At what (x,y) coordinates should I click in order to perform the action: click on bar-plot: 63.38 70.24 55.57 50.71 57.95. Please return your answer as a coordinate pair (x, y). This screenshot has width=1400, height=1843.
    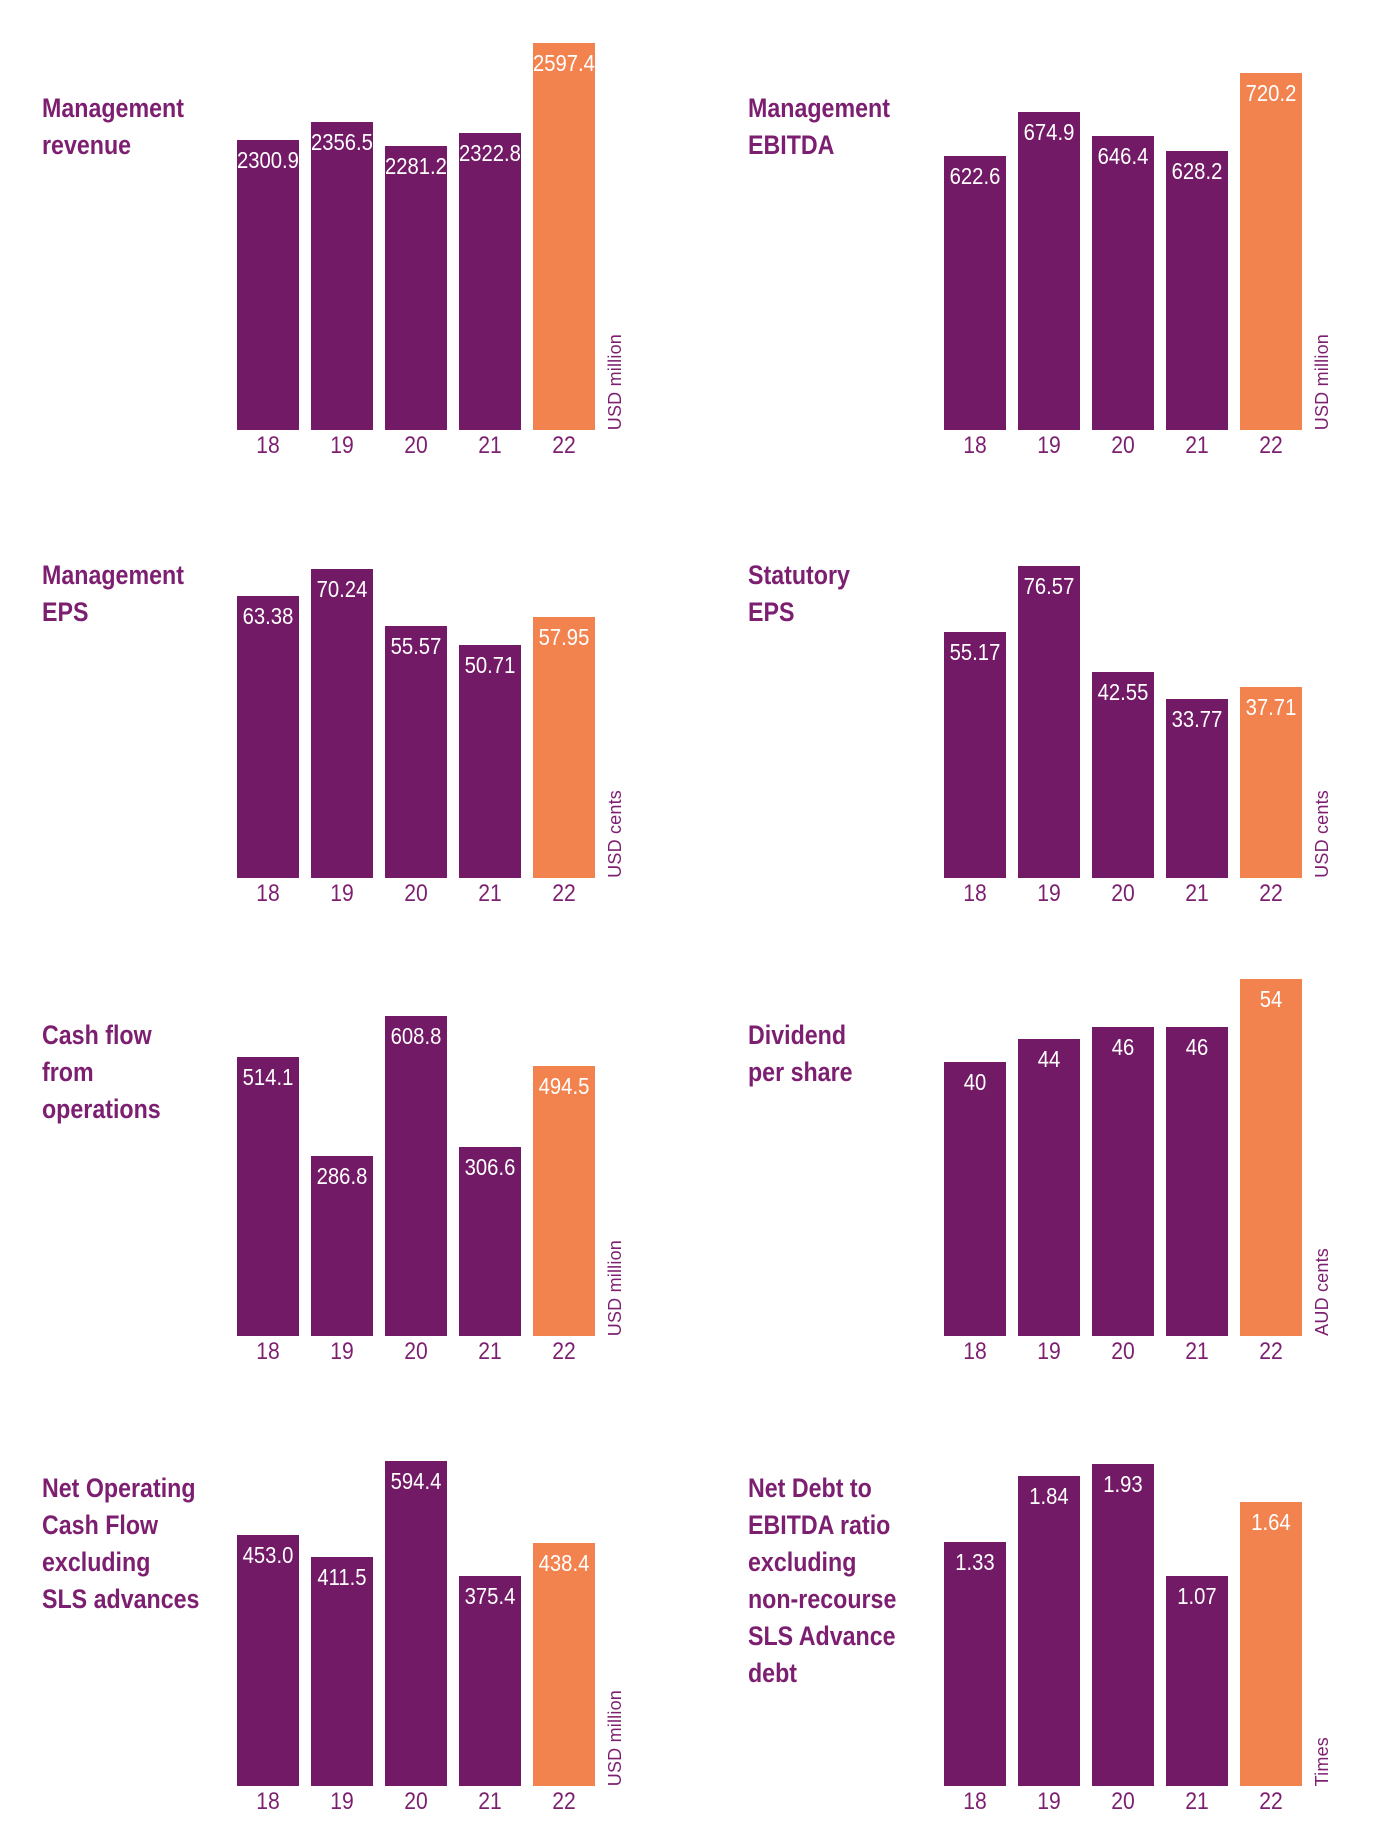
    Looking at the image, I should click on (416, 723).